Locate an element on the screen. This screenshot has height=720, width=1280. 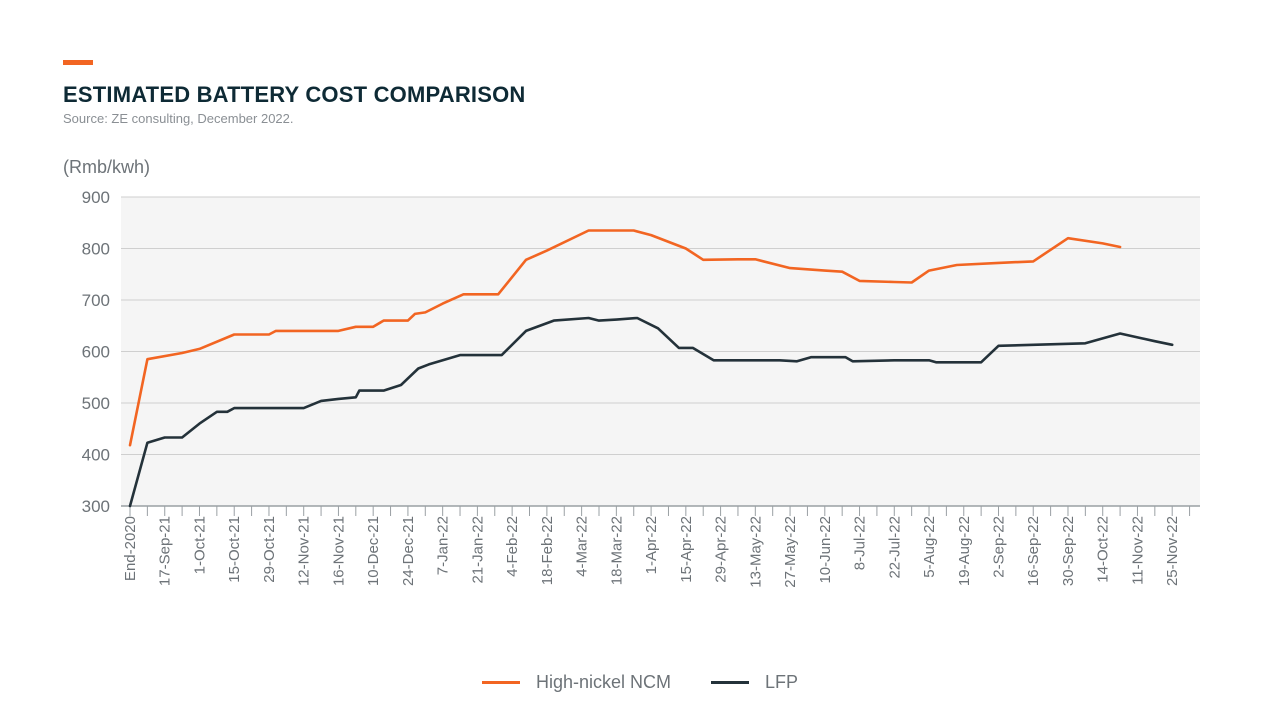
x-tick-label: 16-Sep-22 is located at coordinates (1033, 551).